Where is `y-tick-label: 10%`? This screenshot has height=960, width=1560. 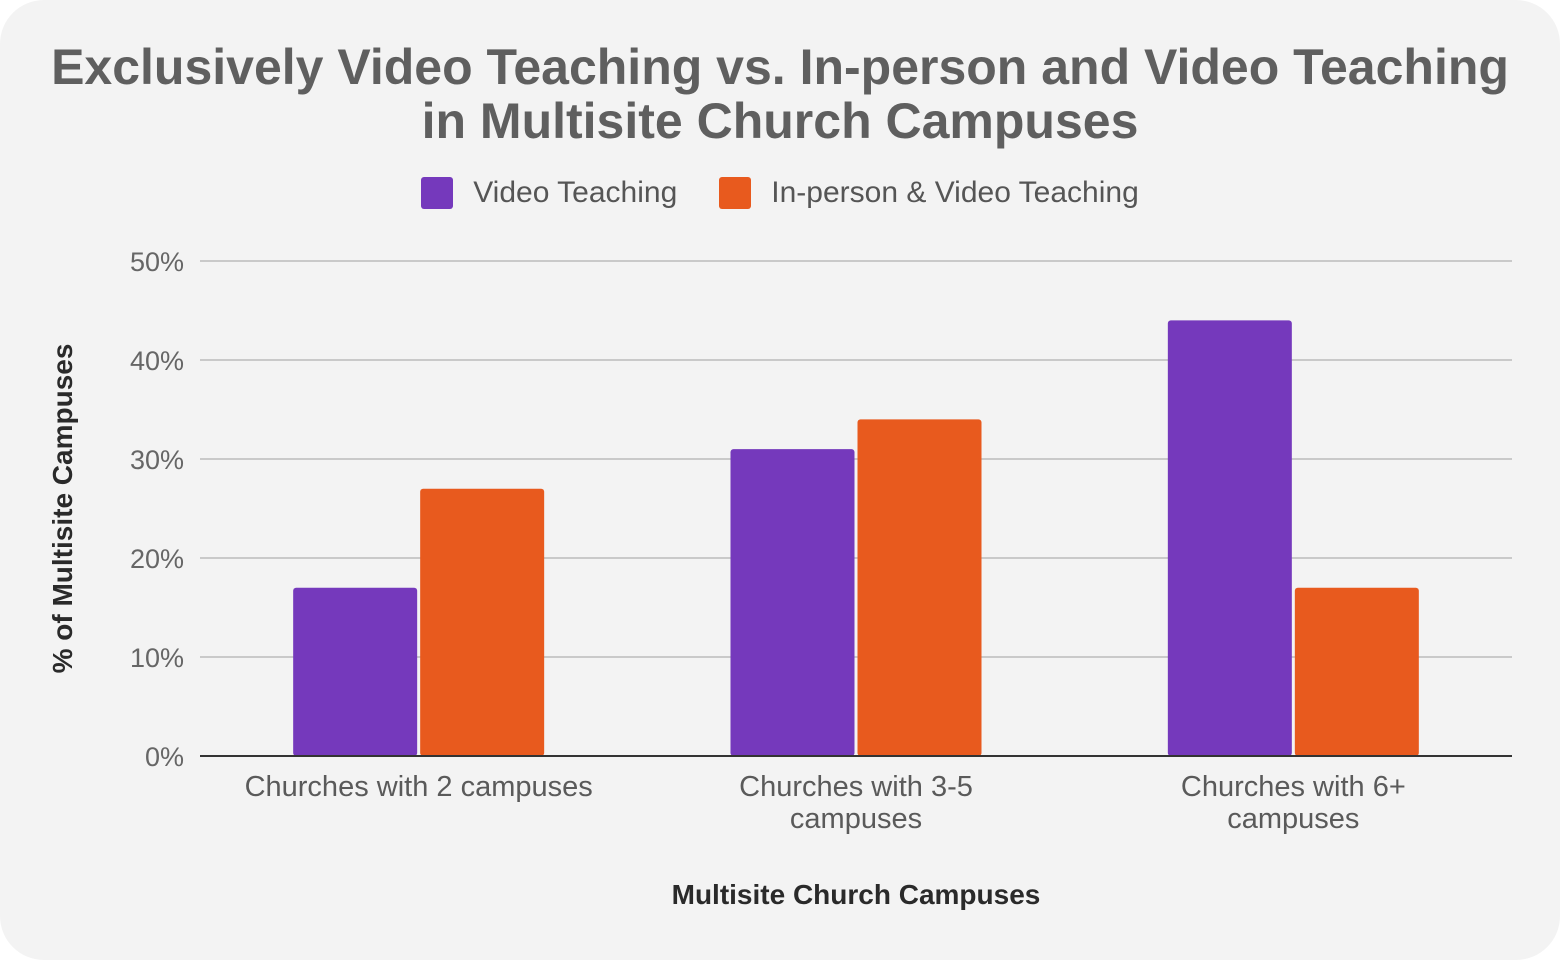 y-tick-label: 10% is located at coordinates (157, 658).